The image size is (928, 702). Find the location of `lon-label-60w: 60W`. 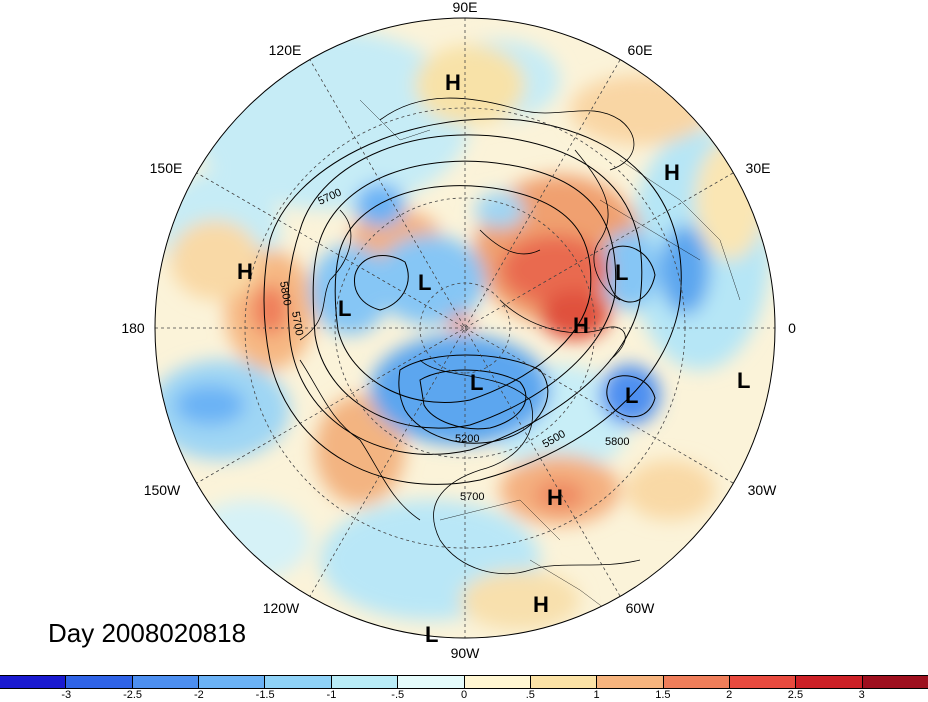

lon-label-60w: 60W is located at coordinates (641, 608).